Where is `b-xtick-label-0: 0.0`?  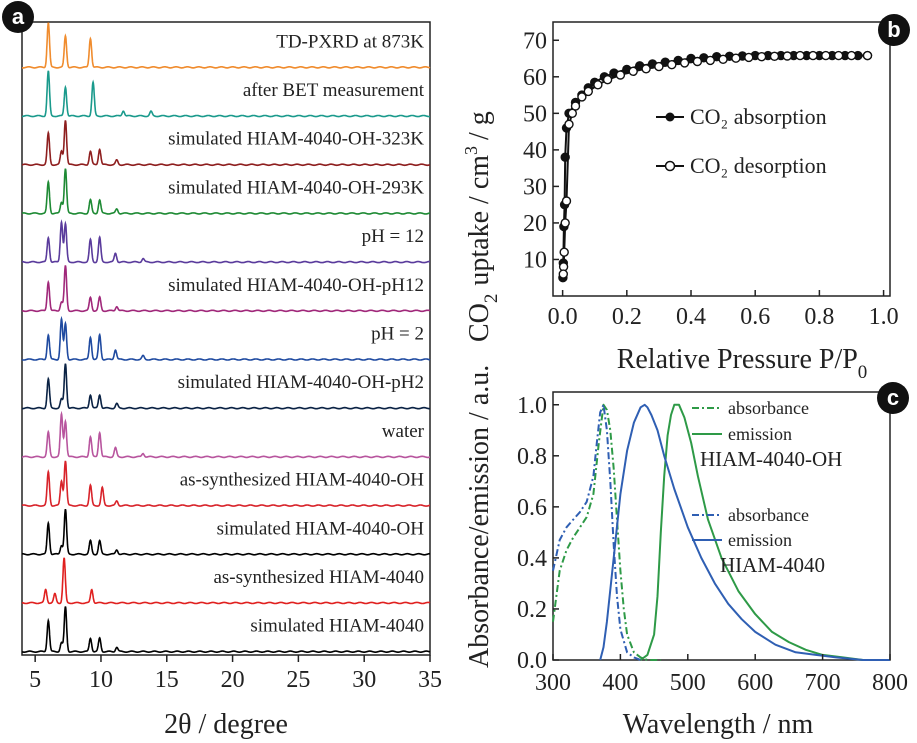
b-xtick-label-0: 0.0 is located at coordinates (563, 317).